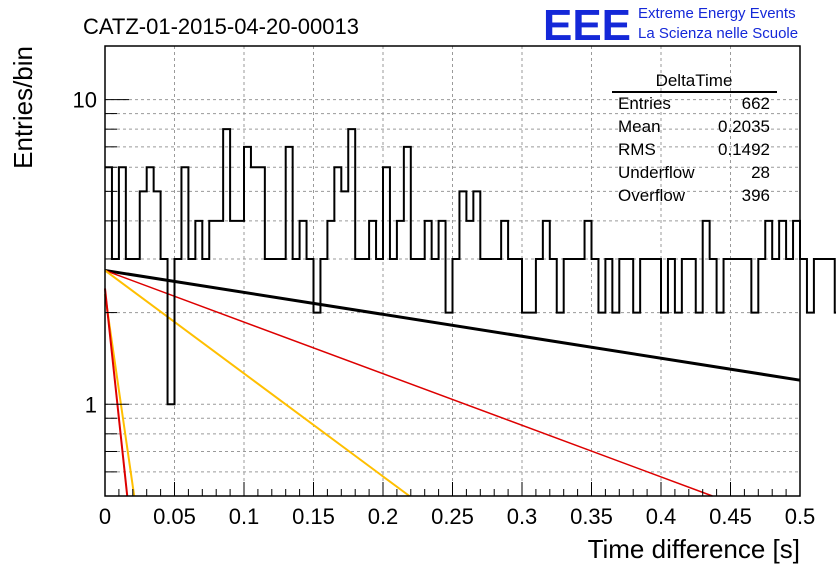 The width and height of the screenshot is (836, 572). Describe the element at coordinates (694, 549) in the screenshot. I see `x-axis-title: Time difference [s]` at that location.